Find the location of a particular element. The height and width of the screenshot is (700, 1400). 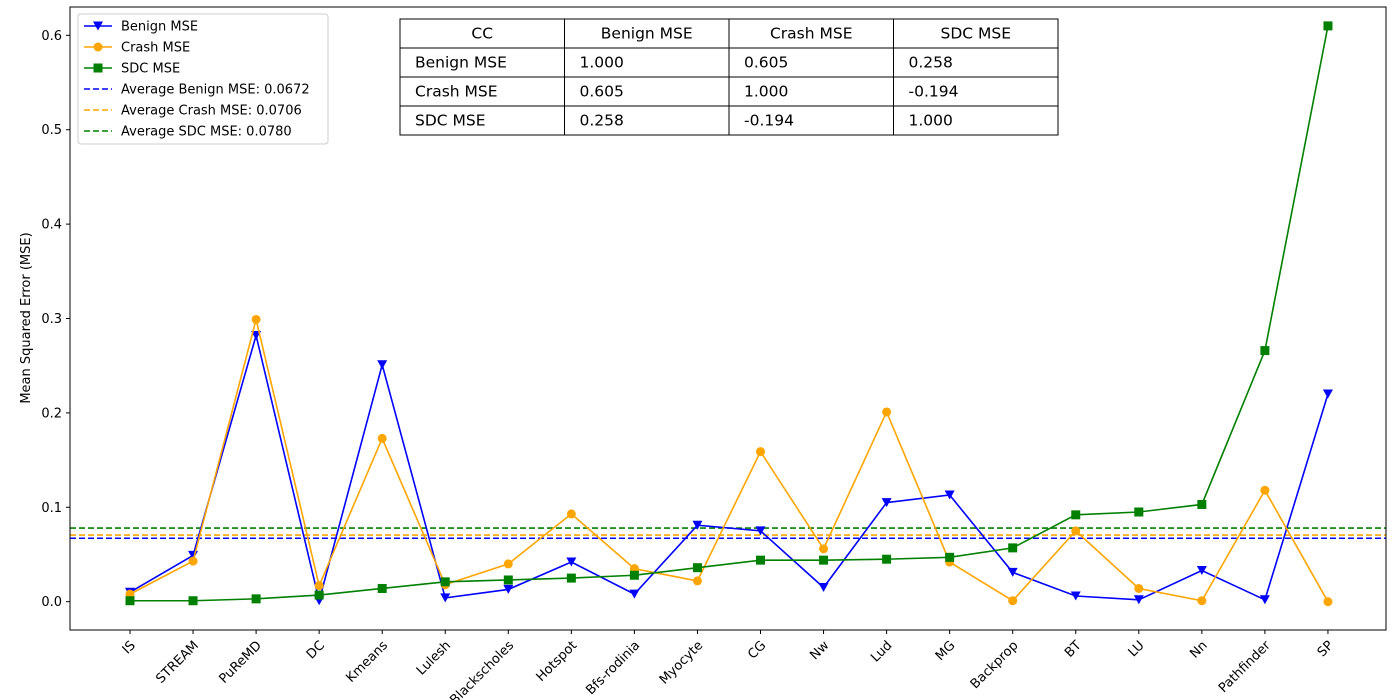

legend-label: SDC MSE is located at coordinates (150, 69).